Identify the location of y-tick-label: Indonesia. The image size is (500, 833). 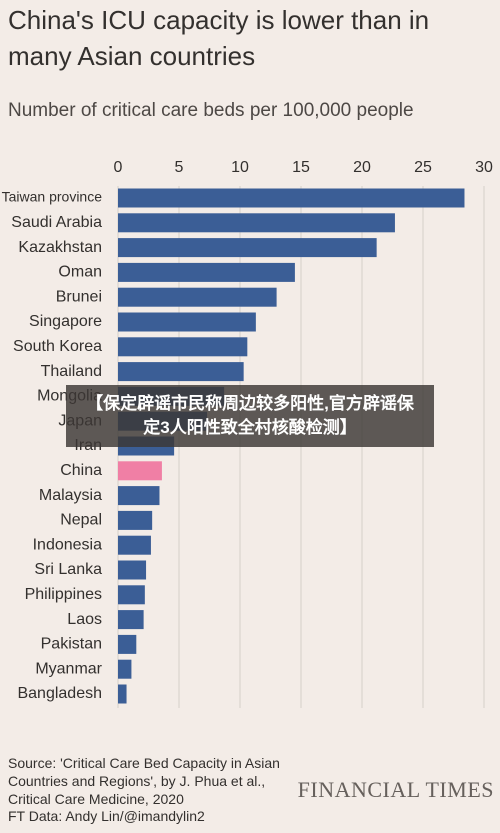
(67, 544).